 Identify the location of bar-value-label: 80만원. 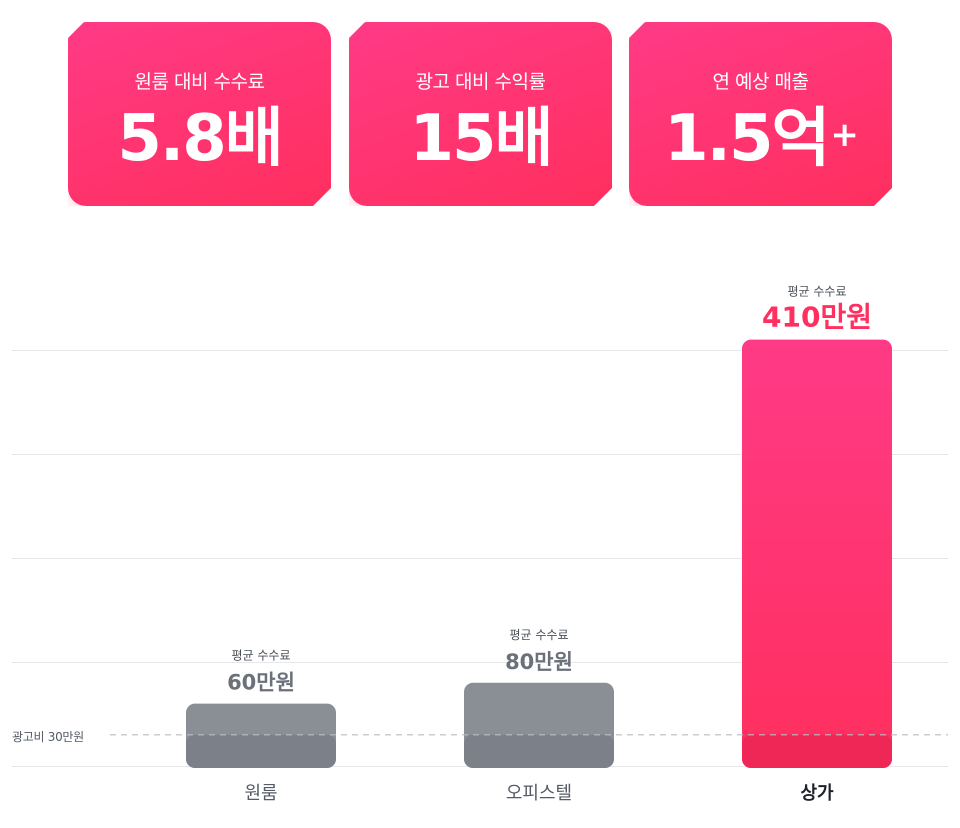
(539, 662).